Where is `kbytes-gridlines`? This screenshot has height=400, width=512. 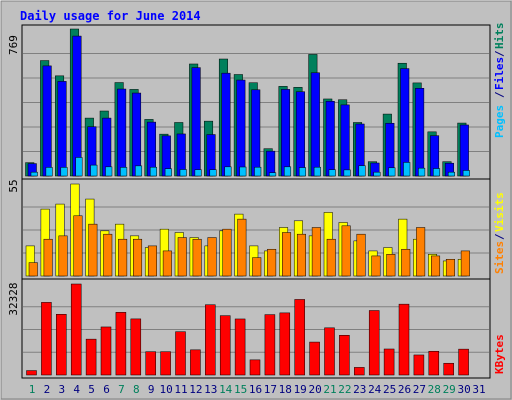
kbytes-gridlines is located at coordinates (256, 329).